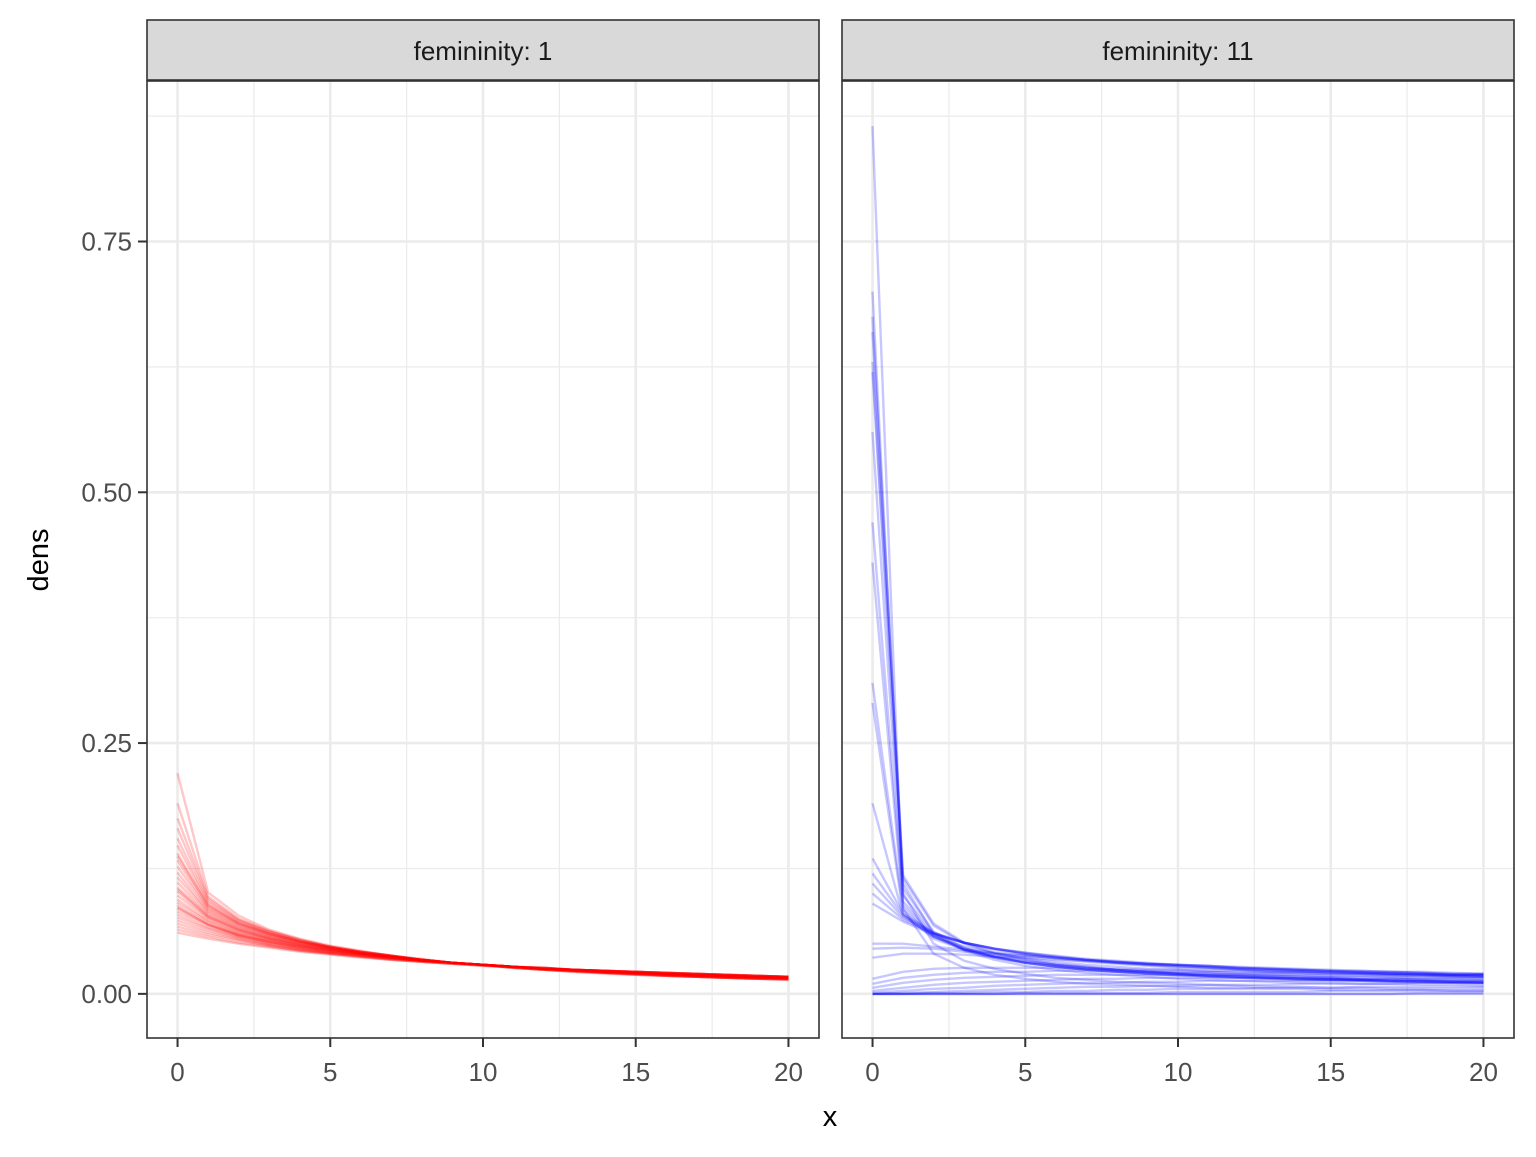 The width and height of the screenshot is (1536, 1157). What do you see at coordinates (830, 1117) in the screenshot?
I see `x-axis-title: x` at bounding box center [830, 1117].